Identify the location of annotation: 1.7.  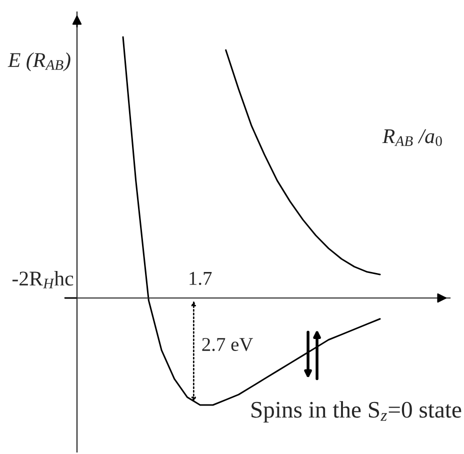
(201, 278).